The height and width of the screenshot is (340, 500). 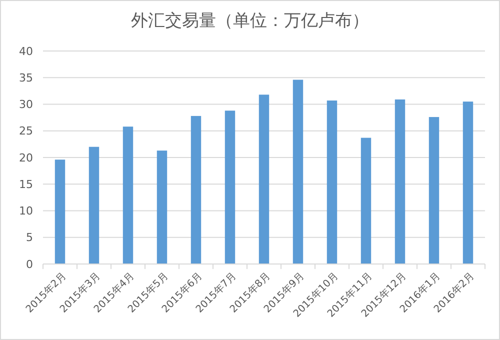 What do you see at coordinates (26, 131) in the screenshot?
I see `y-tick-label: 25` at bounding box center [26, 131].